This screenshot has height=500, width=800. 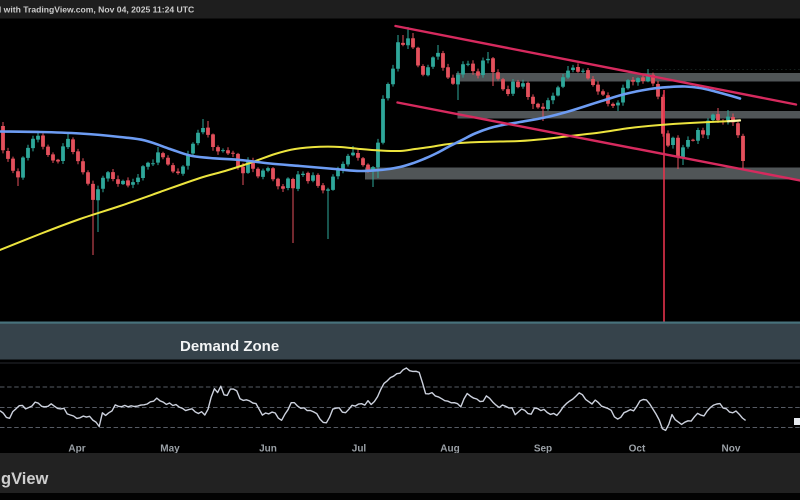 I want to click on svg-text: Oct, so click(x=637, y=449).